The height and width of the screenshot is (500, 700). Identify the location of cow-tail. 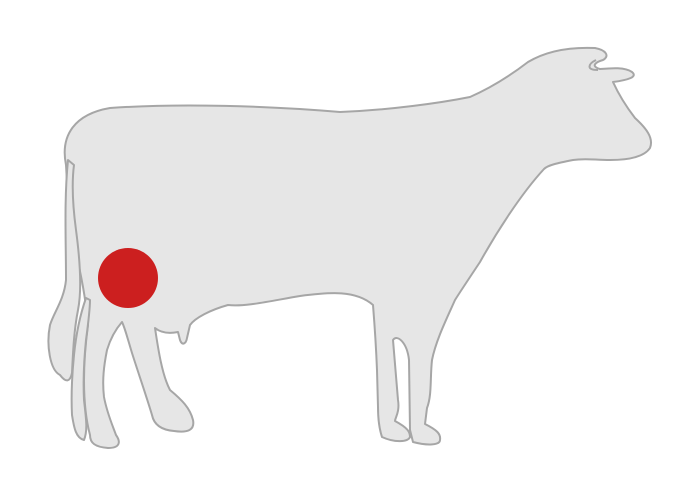
(64, 270).